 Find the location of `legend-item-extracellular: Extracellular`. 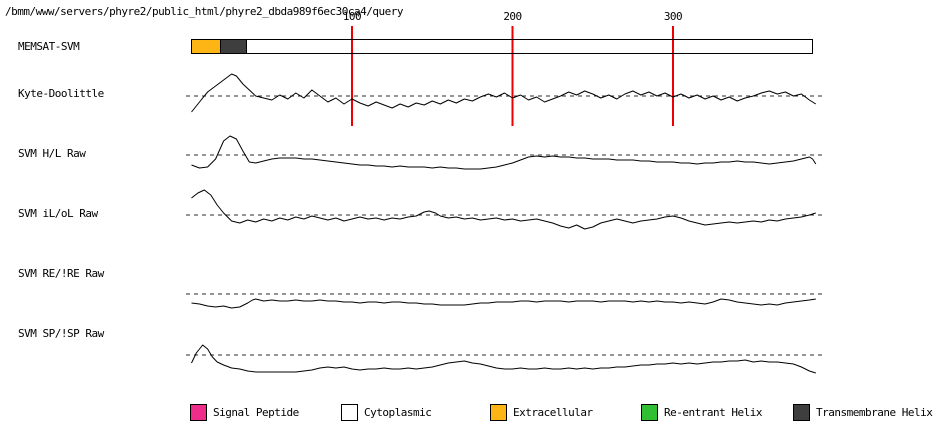

legend-item-extracellular: Extracellular is located at coordinates (541, 412).